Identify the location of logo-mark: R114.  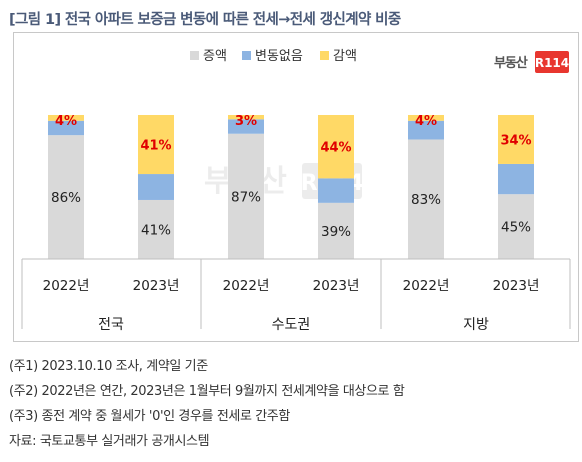
(552, 63).